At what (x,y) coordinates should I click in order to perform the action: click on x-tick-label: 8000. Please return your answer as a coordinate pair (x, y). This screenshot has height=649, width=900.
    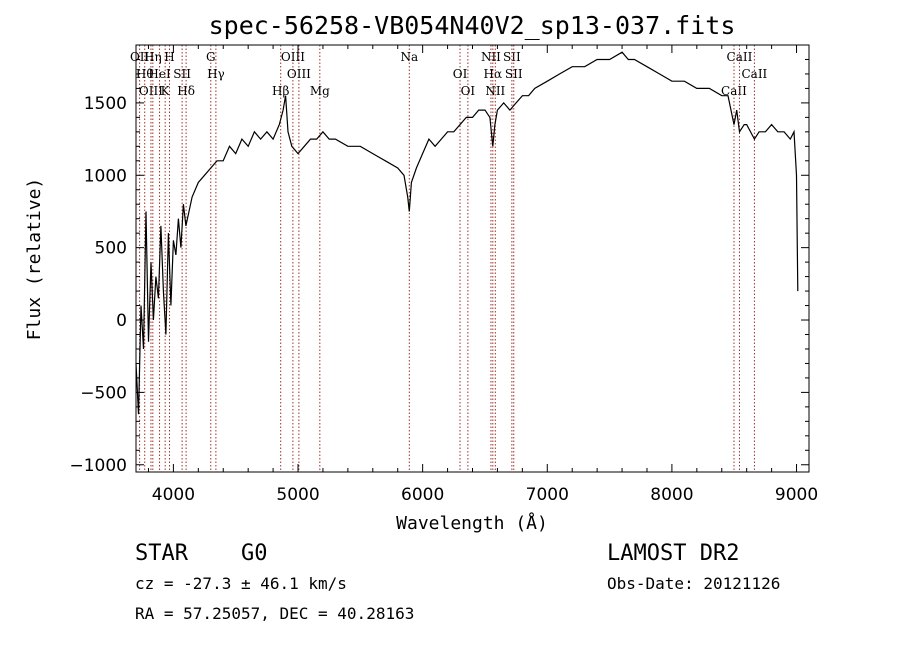
    Looking at the image, I should click on (671, 495).